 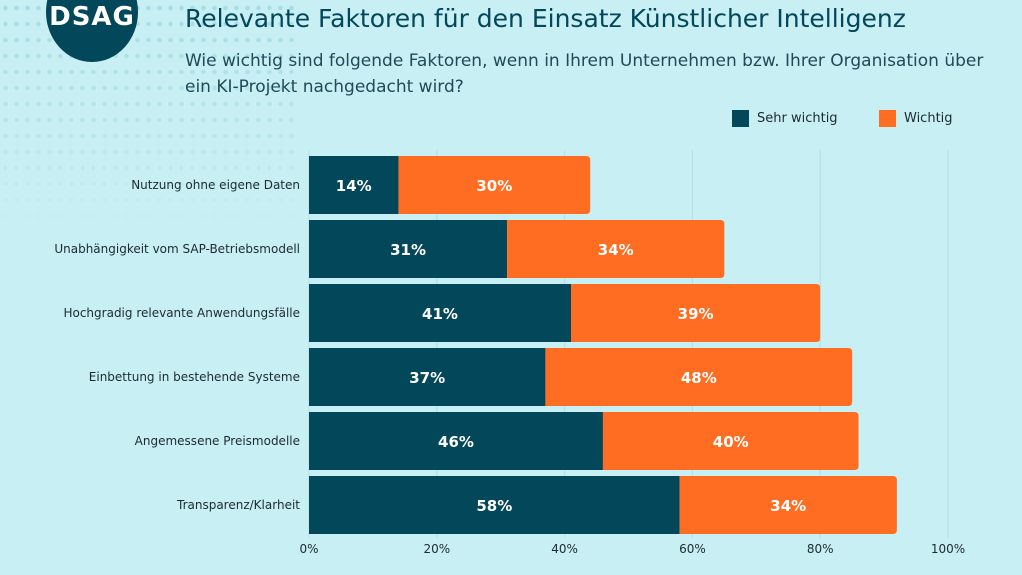 What do you see at coordinates (740, 118) in the screenshot?
I see `legend-swatch-sehr-wichtig` at bounding box center [740, 118].